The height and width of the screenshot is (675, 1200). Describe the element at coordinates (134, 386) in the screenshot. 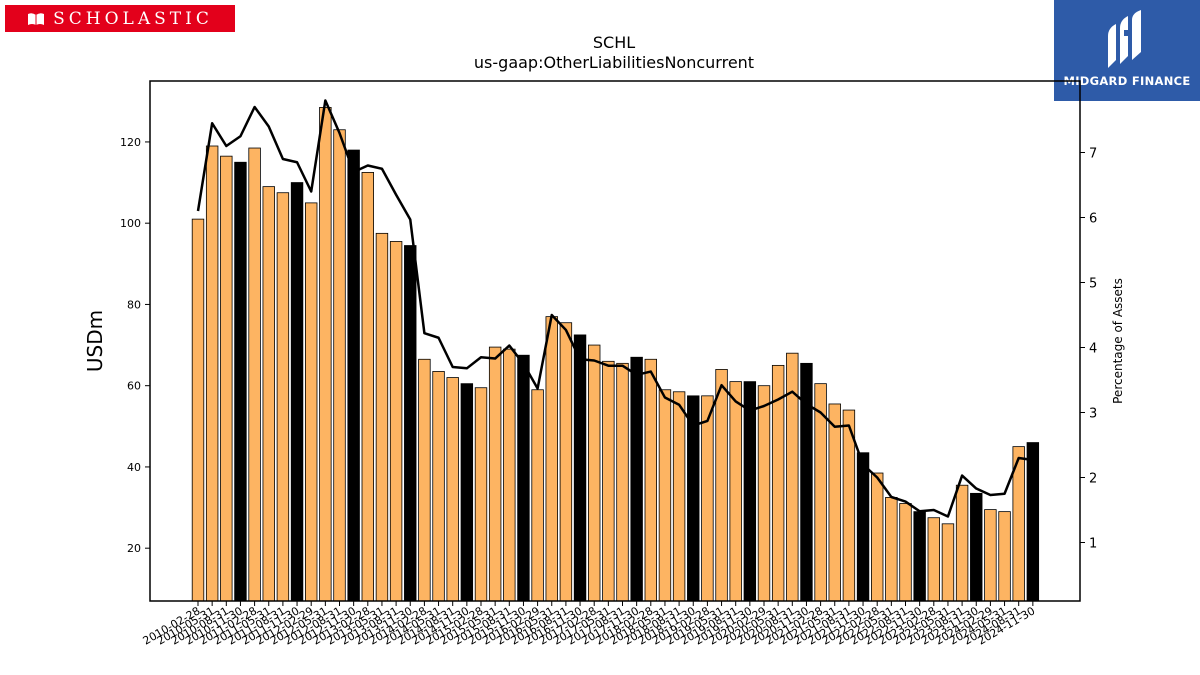

I see `y-tick-label: 60` at that location.